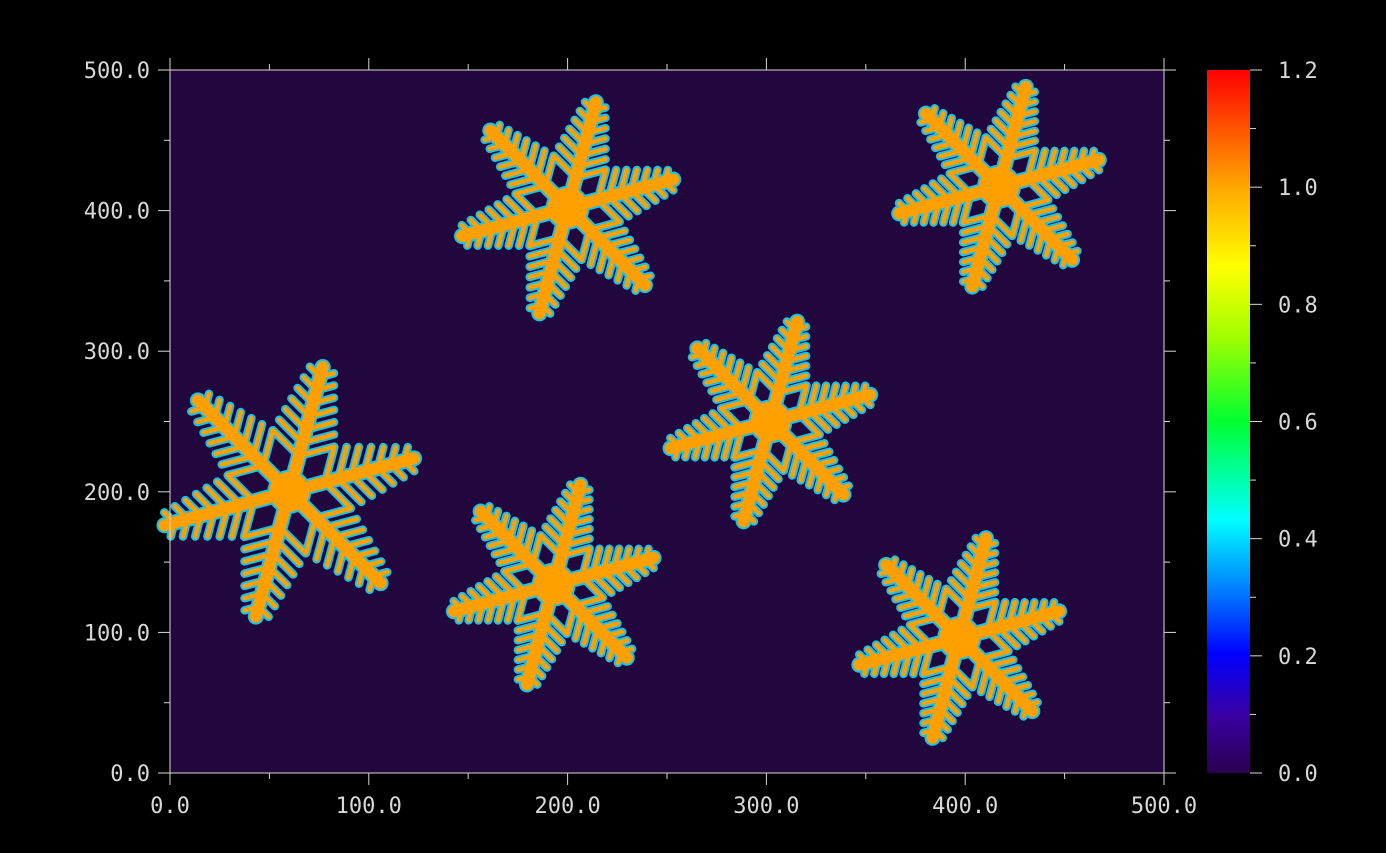 The height and width of the screenshot is (853, 1386). What do you see at coordinates (1298, 657) in the screenshot?
I see `colorbar-tick-label: 0.2` at bounding box center [1298, 657].